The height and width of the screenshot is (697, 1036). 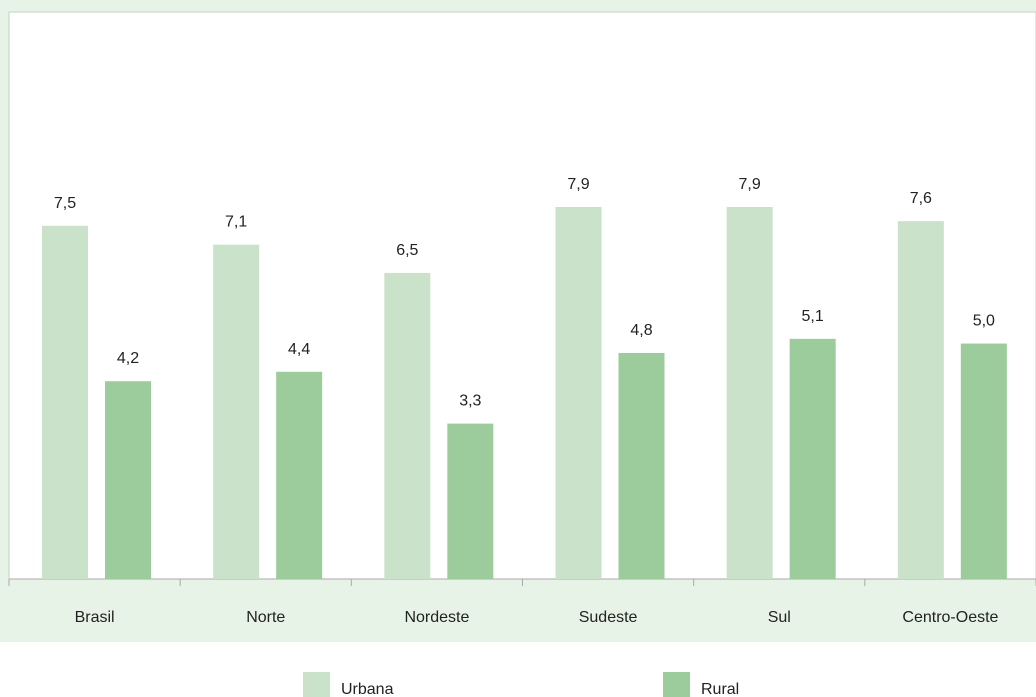 What do you see at coordinates (128, 358) in the screenshot?
I see `value-label: 4,2` at bounding box center [128, 358].